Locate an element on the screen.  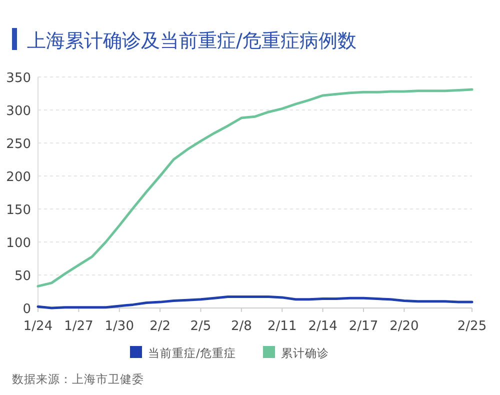
x-tick-label: 2/17 is located at coordinates (363, 326).